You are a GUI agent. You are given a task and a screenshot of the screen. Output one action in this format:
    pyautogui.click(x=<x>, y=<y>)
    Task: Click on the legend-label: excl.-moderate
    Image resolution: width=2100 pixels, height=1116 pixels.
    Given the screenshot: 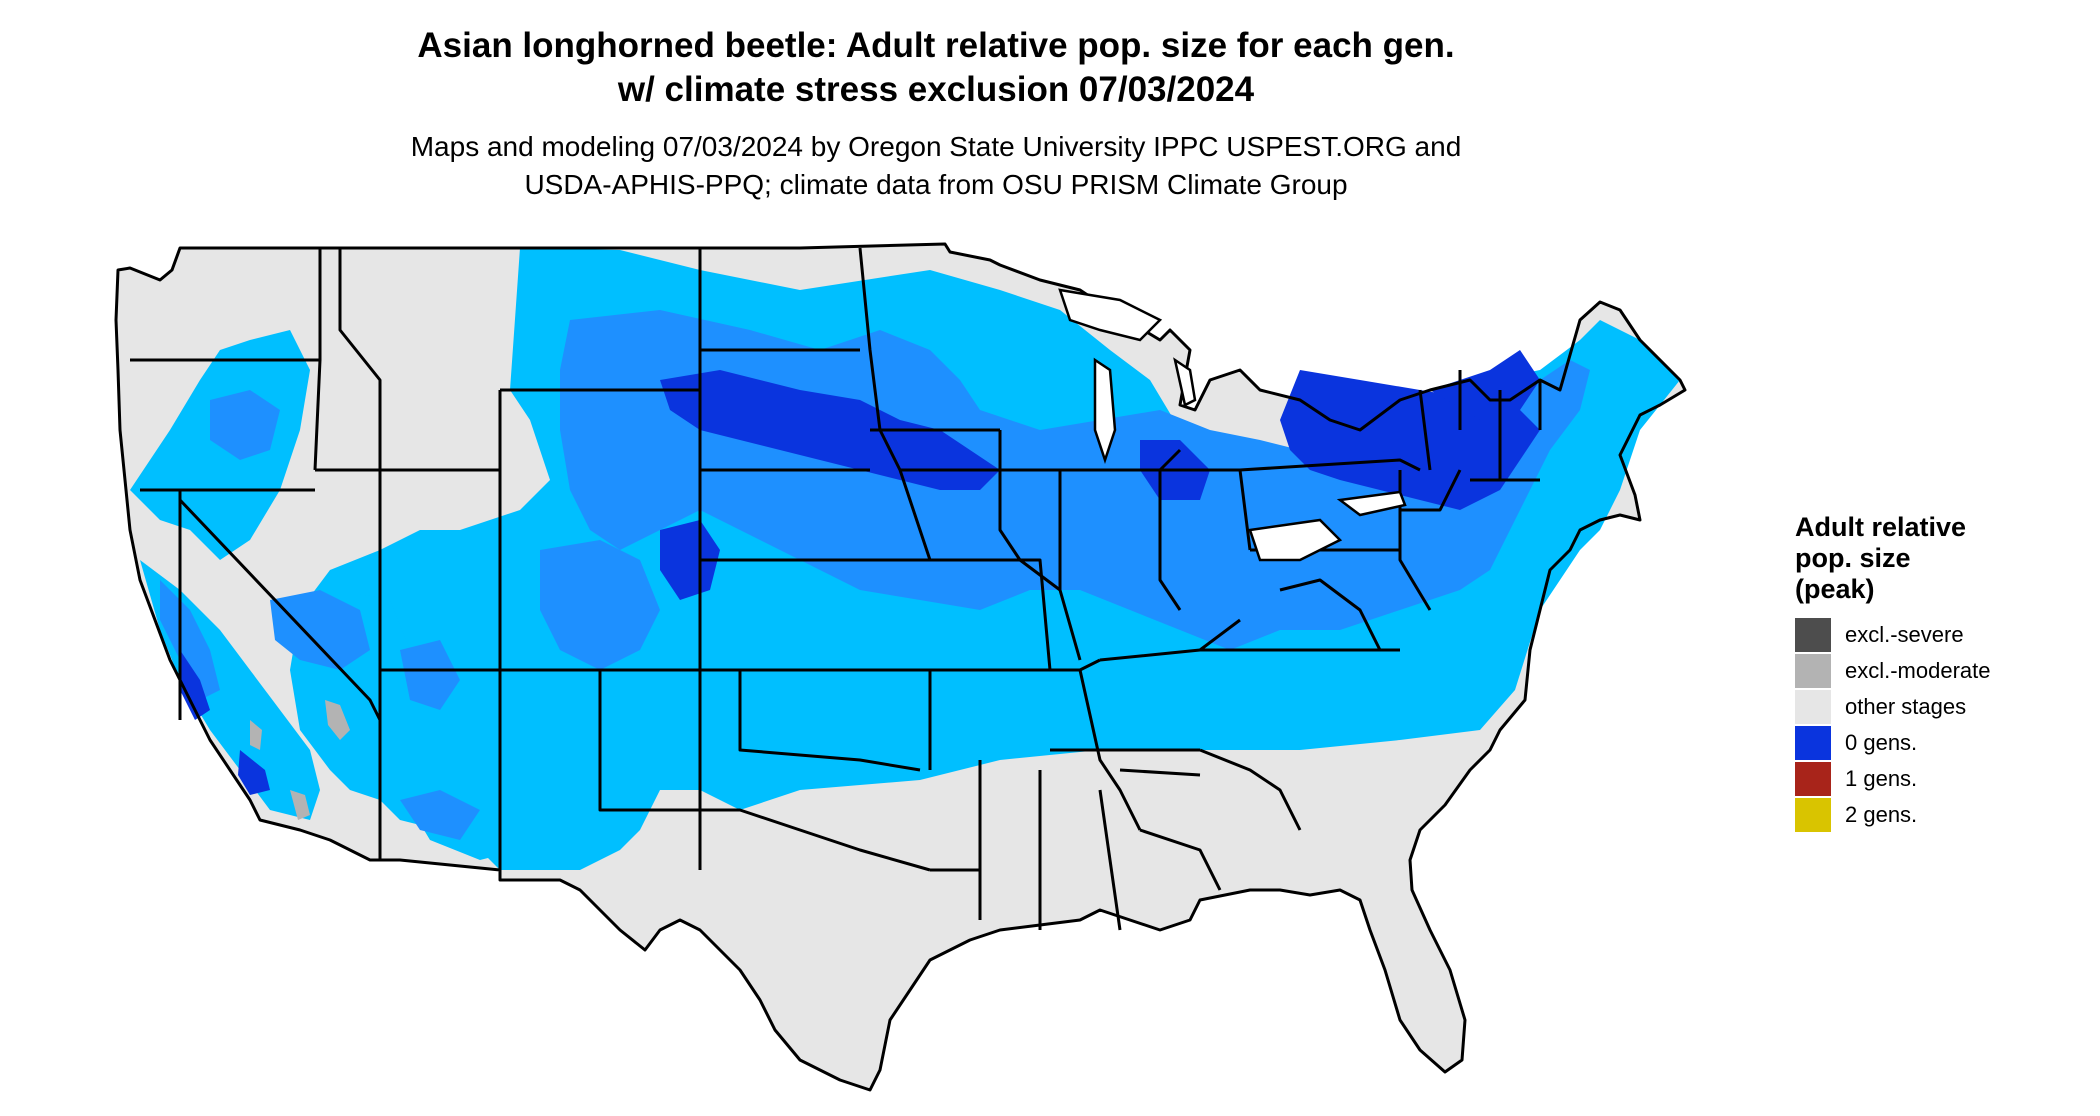 What is the action you would take?
    pyautogui.click(x=1918, y=670)
    